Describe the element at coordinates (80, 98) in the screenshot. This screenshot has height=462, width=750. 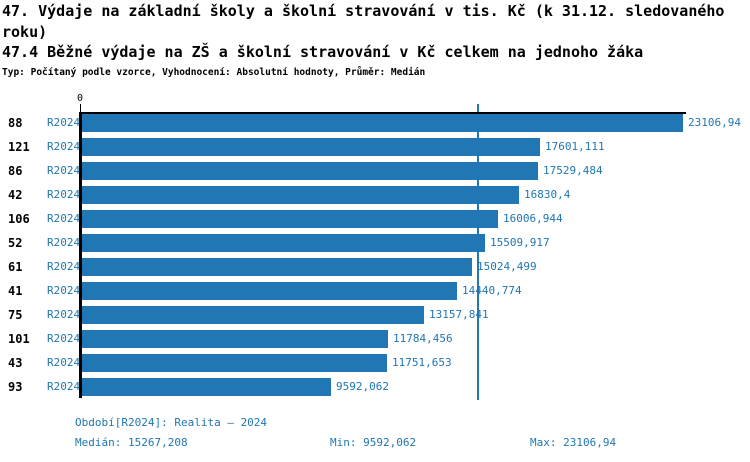
I see `x-axis-zero-tick-label: 0` at that location.